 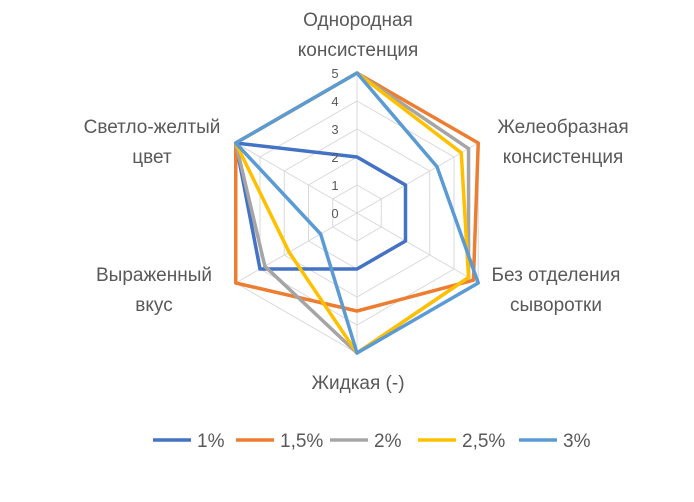 I want to click on tick-label-0: 0, so click(x=334, y=213).